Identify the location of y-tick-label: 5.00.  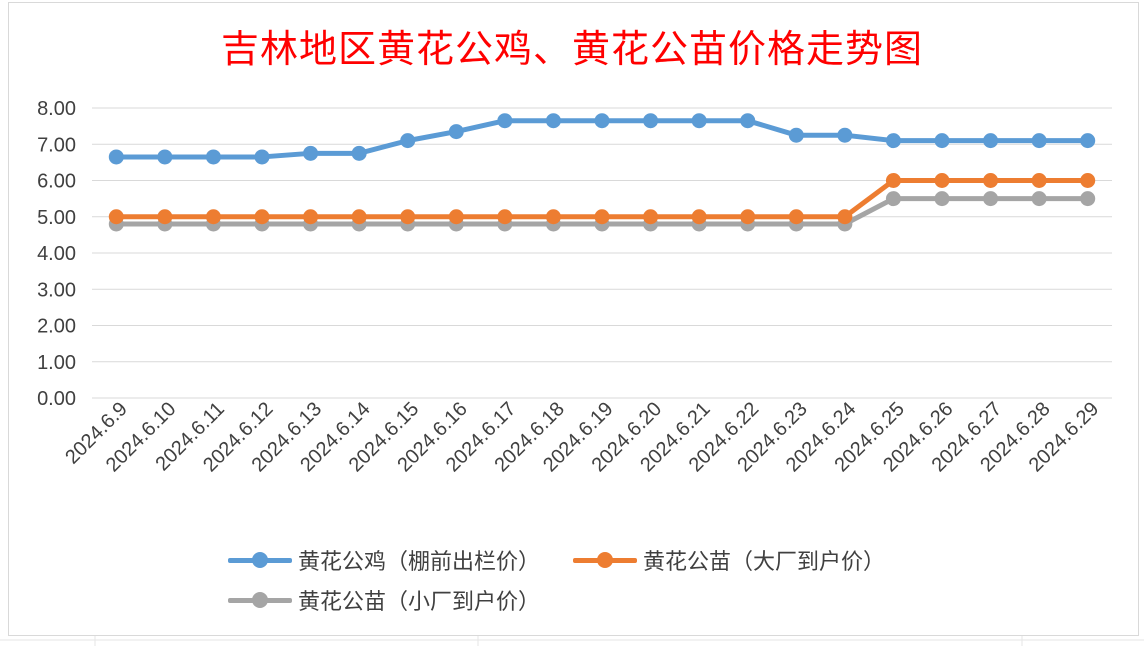
(56, 218).